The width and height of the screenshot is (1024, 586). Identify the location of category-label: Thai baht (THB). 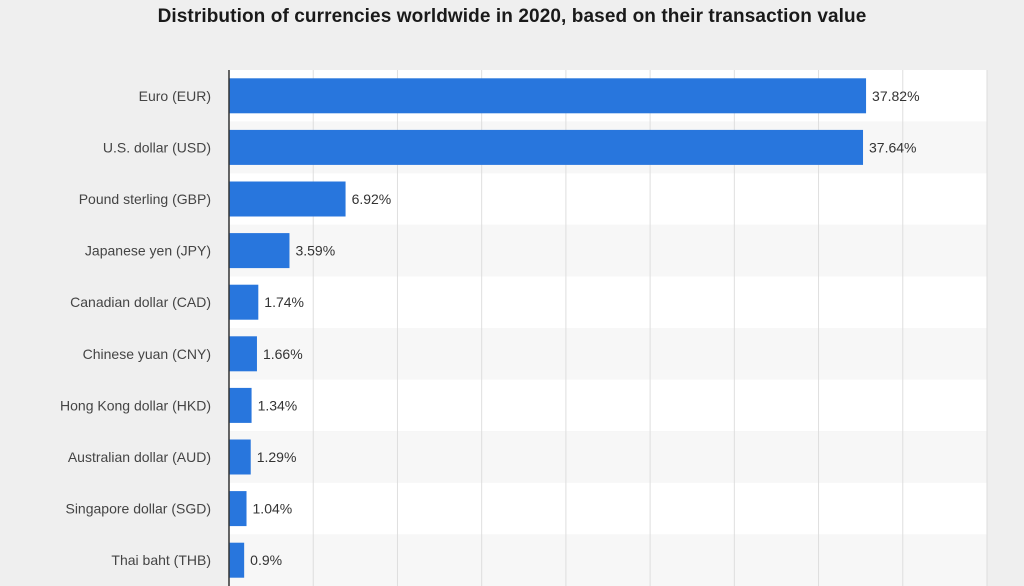
(161, 560).